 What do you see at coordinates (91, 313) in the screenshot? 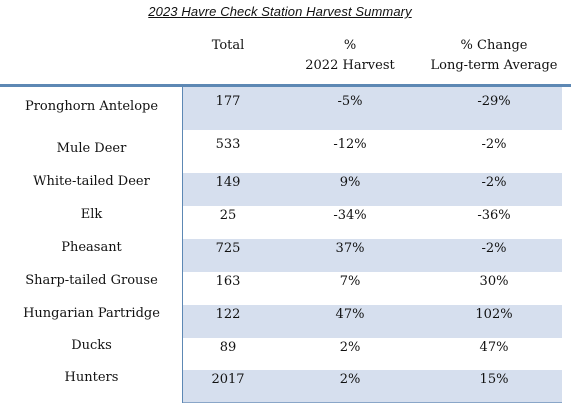
I see `row-label-species: Hungarian Partridge` at bounding box center [91, 313].